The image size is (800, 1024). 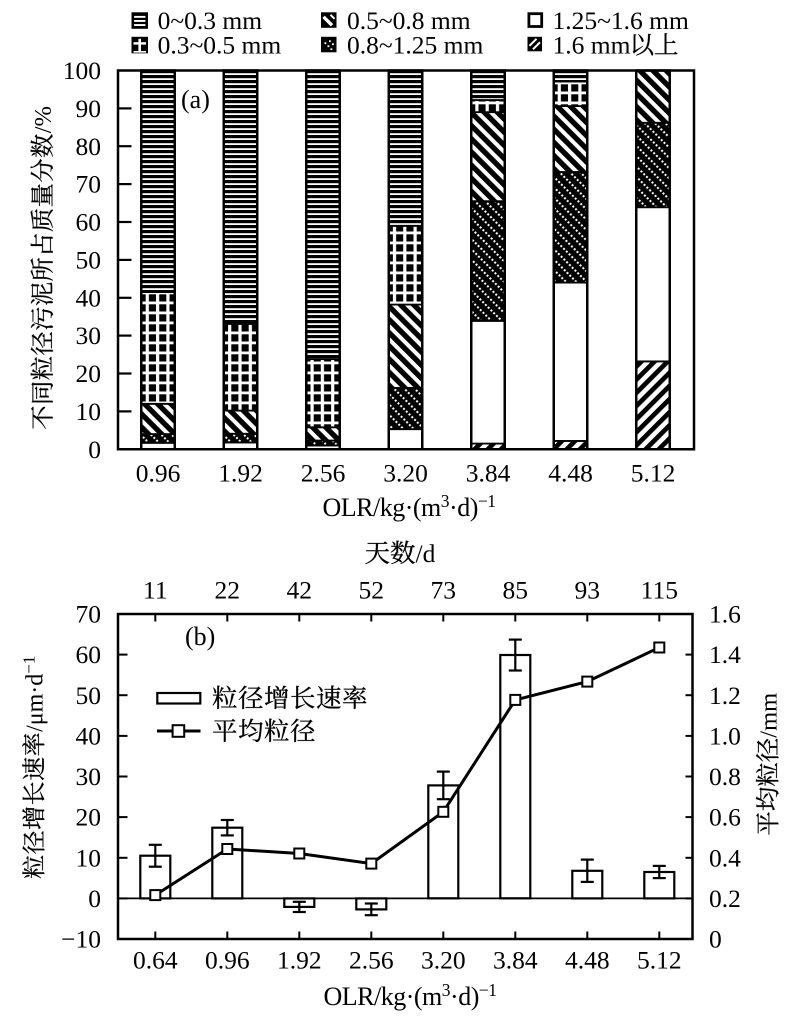 I want to click on svg-text: 0~0.3 mm, so click(x=210, y=20).